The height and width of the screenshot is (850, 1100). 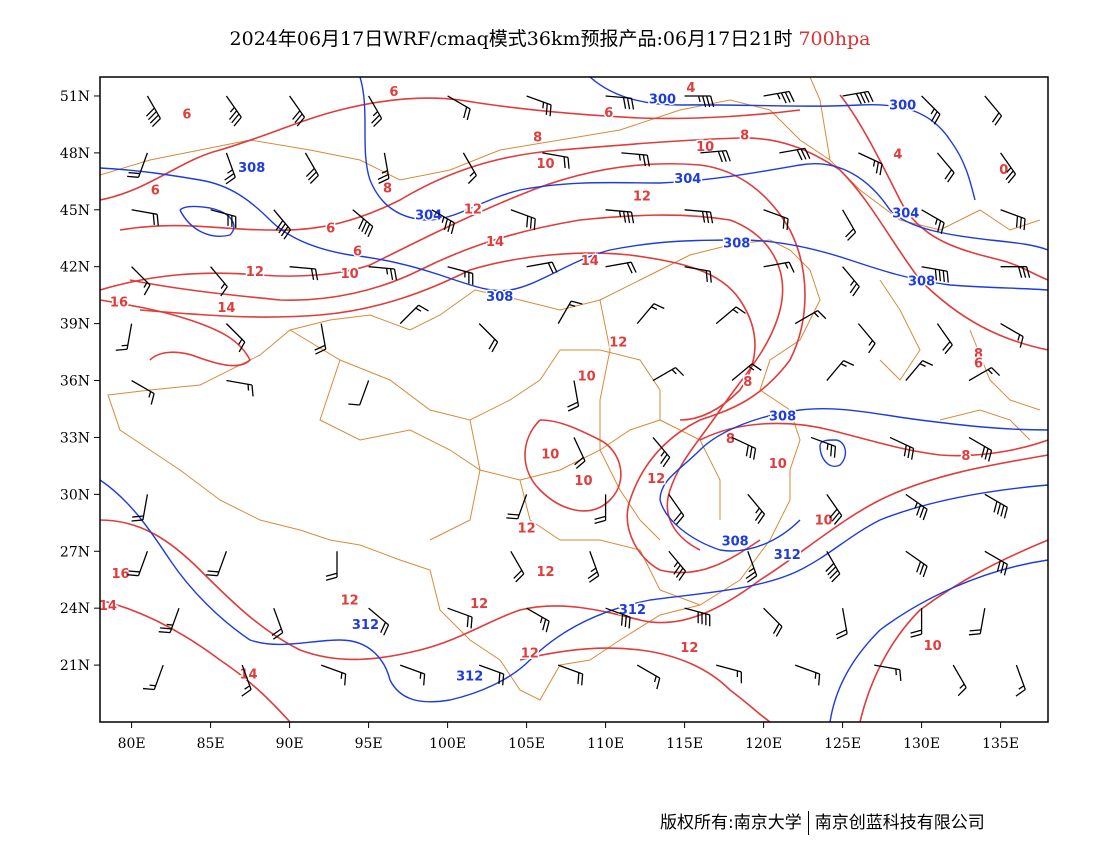 I want to click on temp-isotherm-12-east, so click(x=645, y=684).